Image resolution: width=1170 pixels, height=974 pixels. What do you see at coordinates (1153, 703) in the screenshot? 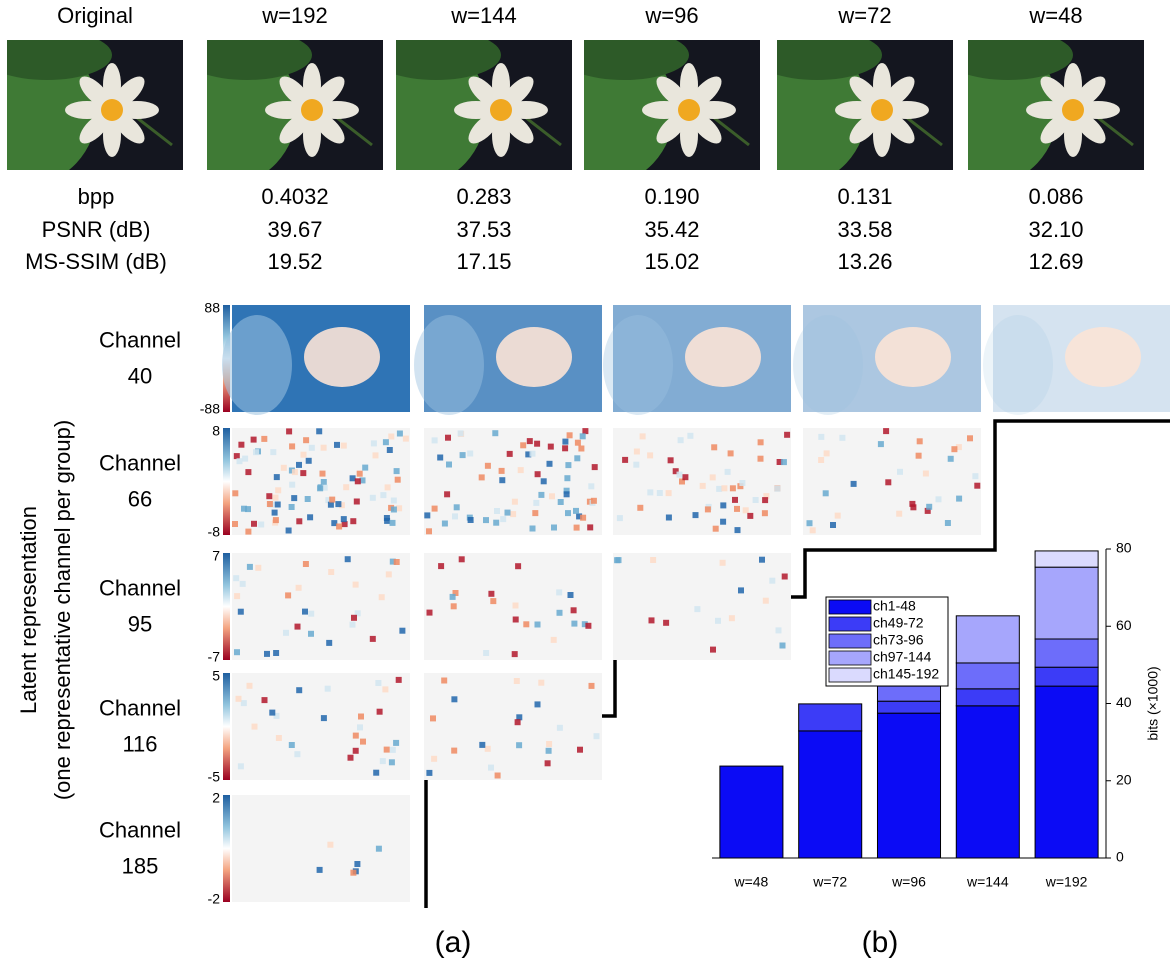
I see `y-axis-label: bits (×1000)` at bounding box center [1153, 703].